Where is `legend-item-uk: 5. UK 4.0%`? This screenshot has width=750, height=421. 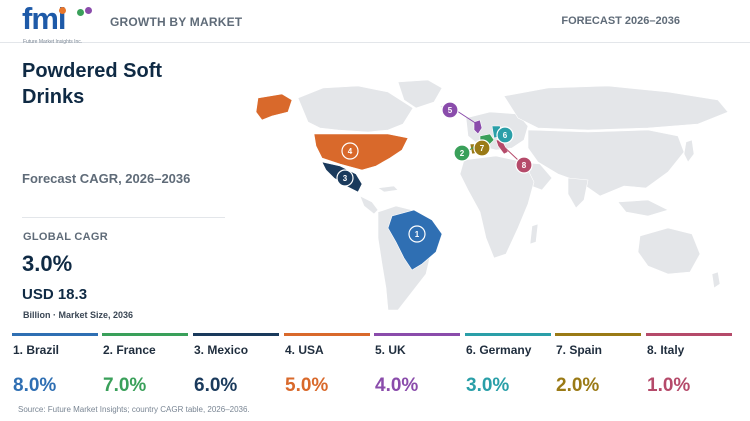 legend-item-uk: 5. UK 4.0% is located at coordinates (417, 368).